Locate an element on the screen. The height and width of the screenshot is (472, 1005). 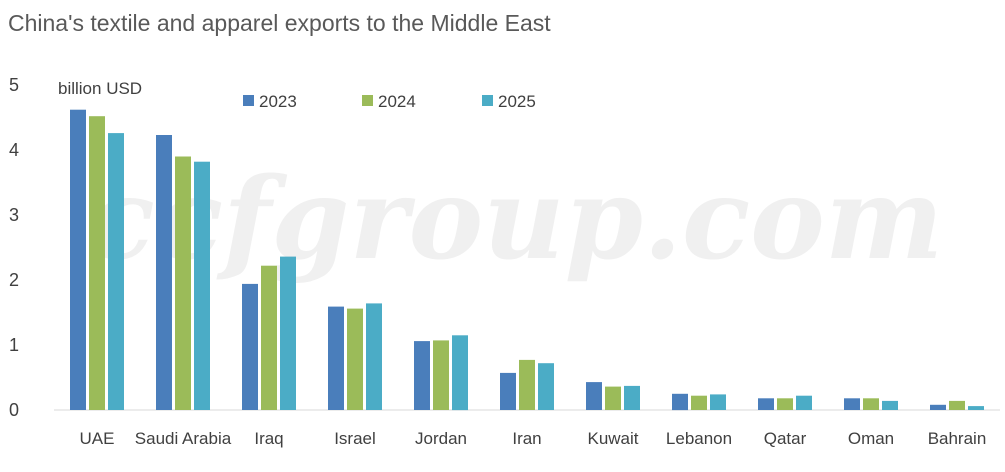
bar-2025-oman is located at coordinates (890, 405).